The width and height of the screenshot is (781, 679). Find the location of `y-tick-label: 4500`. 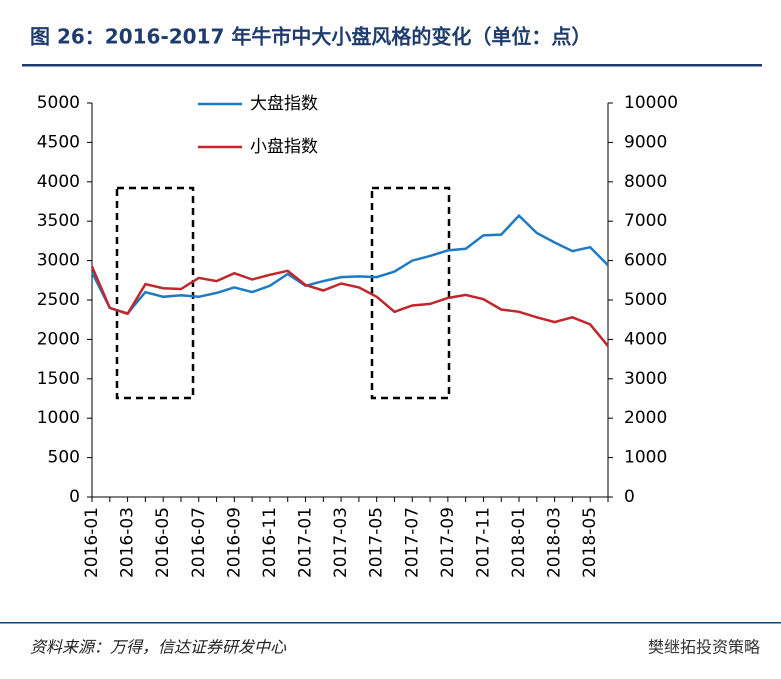

y-tick-label: 4500 is located at coordinates (58, 142).